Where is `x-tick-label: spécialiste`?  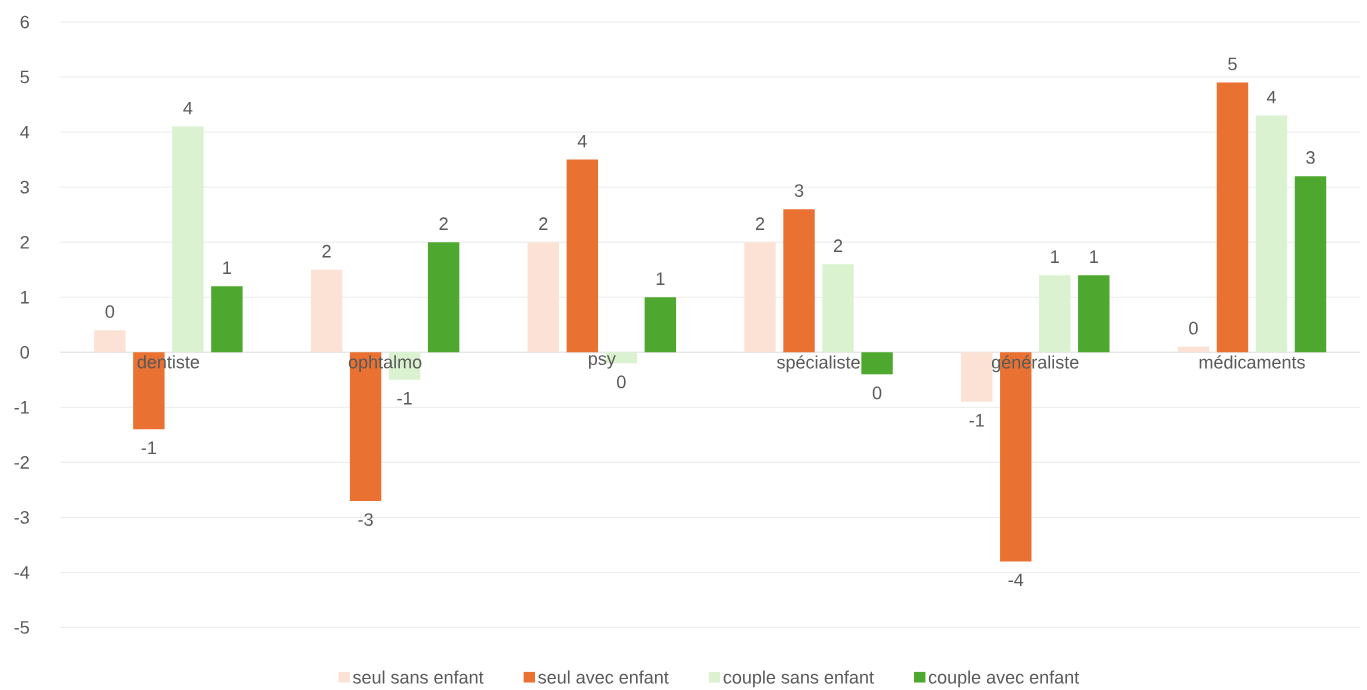 x-tick-label: spécialiste is located at coordinates (818, 364).